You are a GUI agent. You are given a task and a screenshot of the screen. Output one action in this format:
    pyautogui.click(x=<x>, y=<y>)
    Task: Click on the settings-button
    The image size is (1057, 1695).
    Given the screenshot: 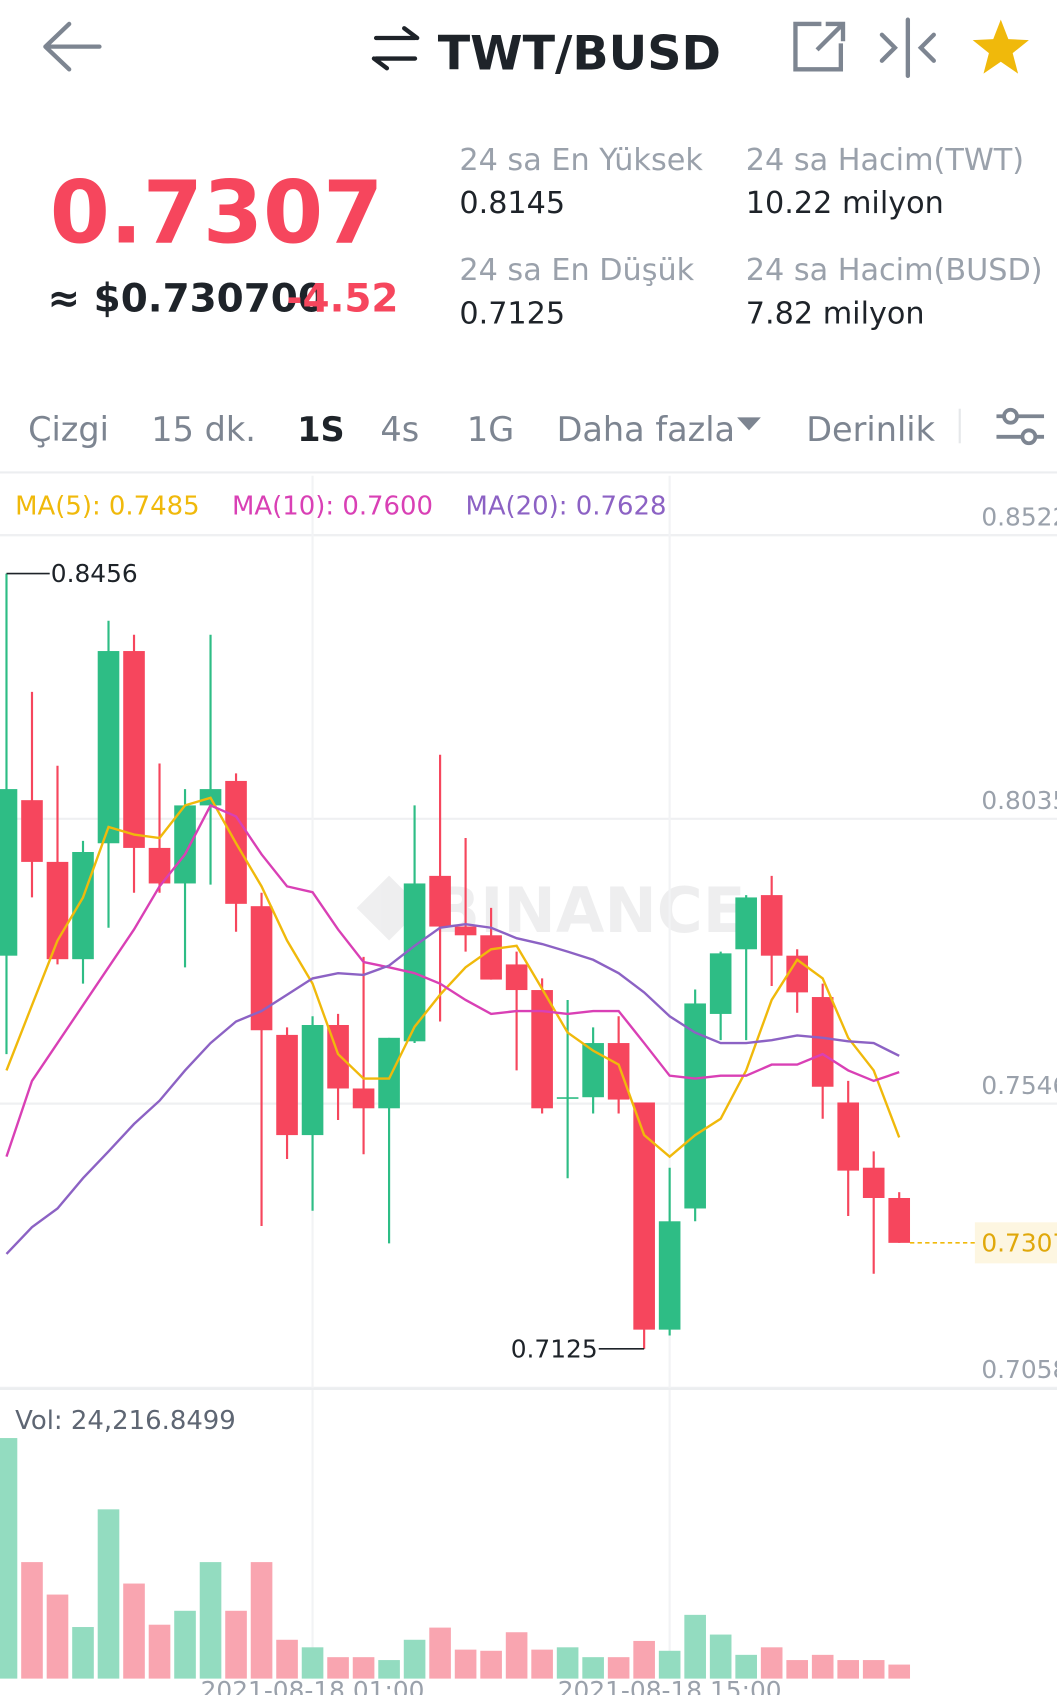 What is the action you would take?
    pyautogui.click(x=1020, y=426)
    